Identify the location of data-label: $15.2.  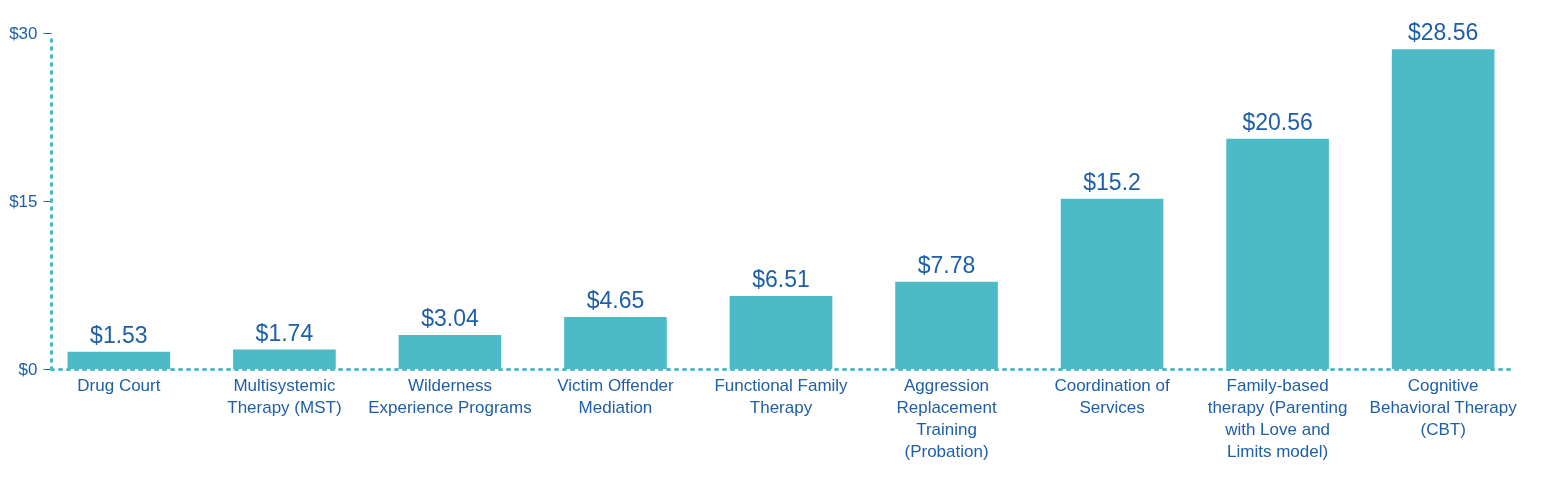
(1112, 181).